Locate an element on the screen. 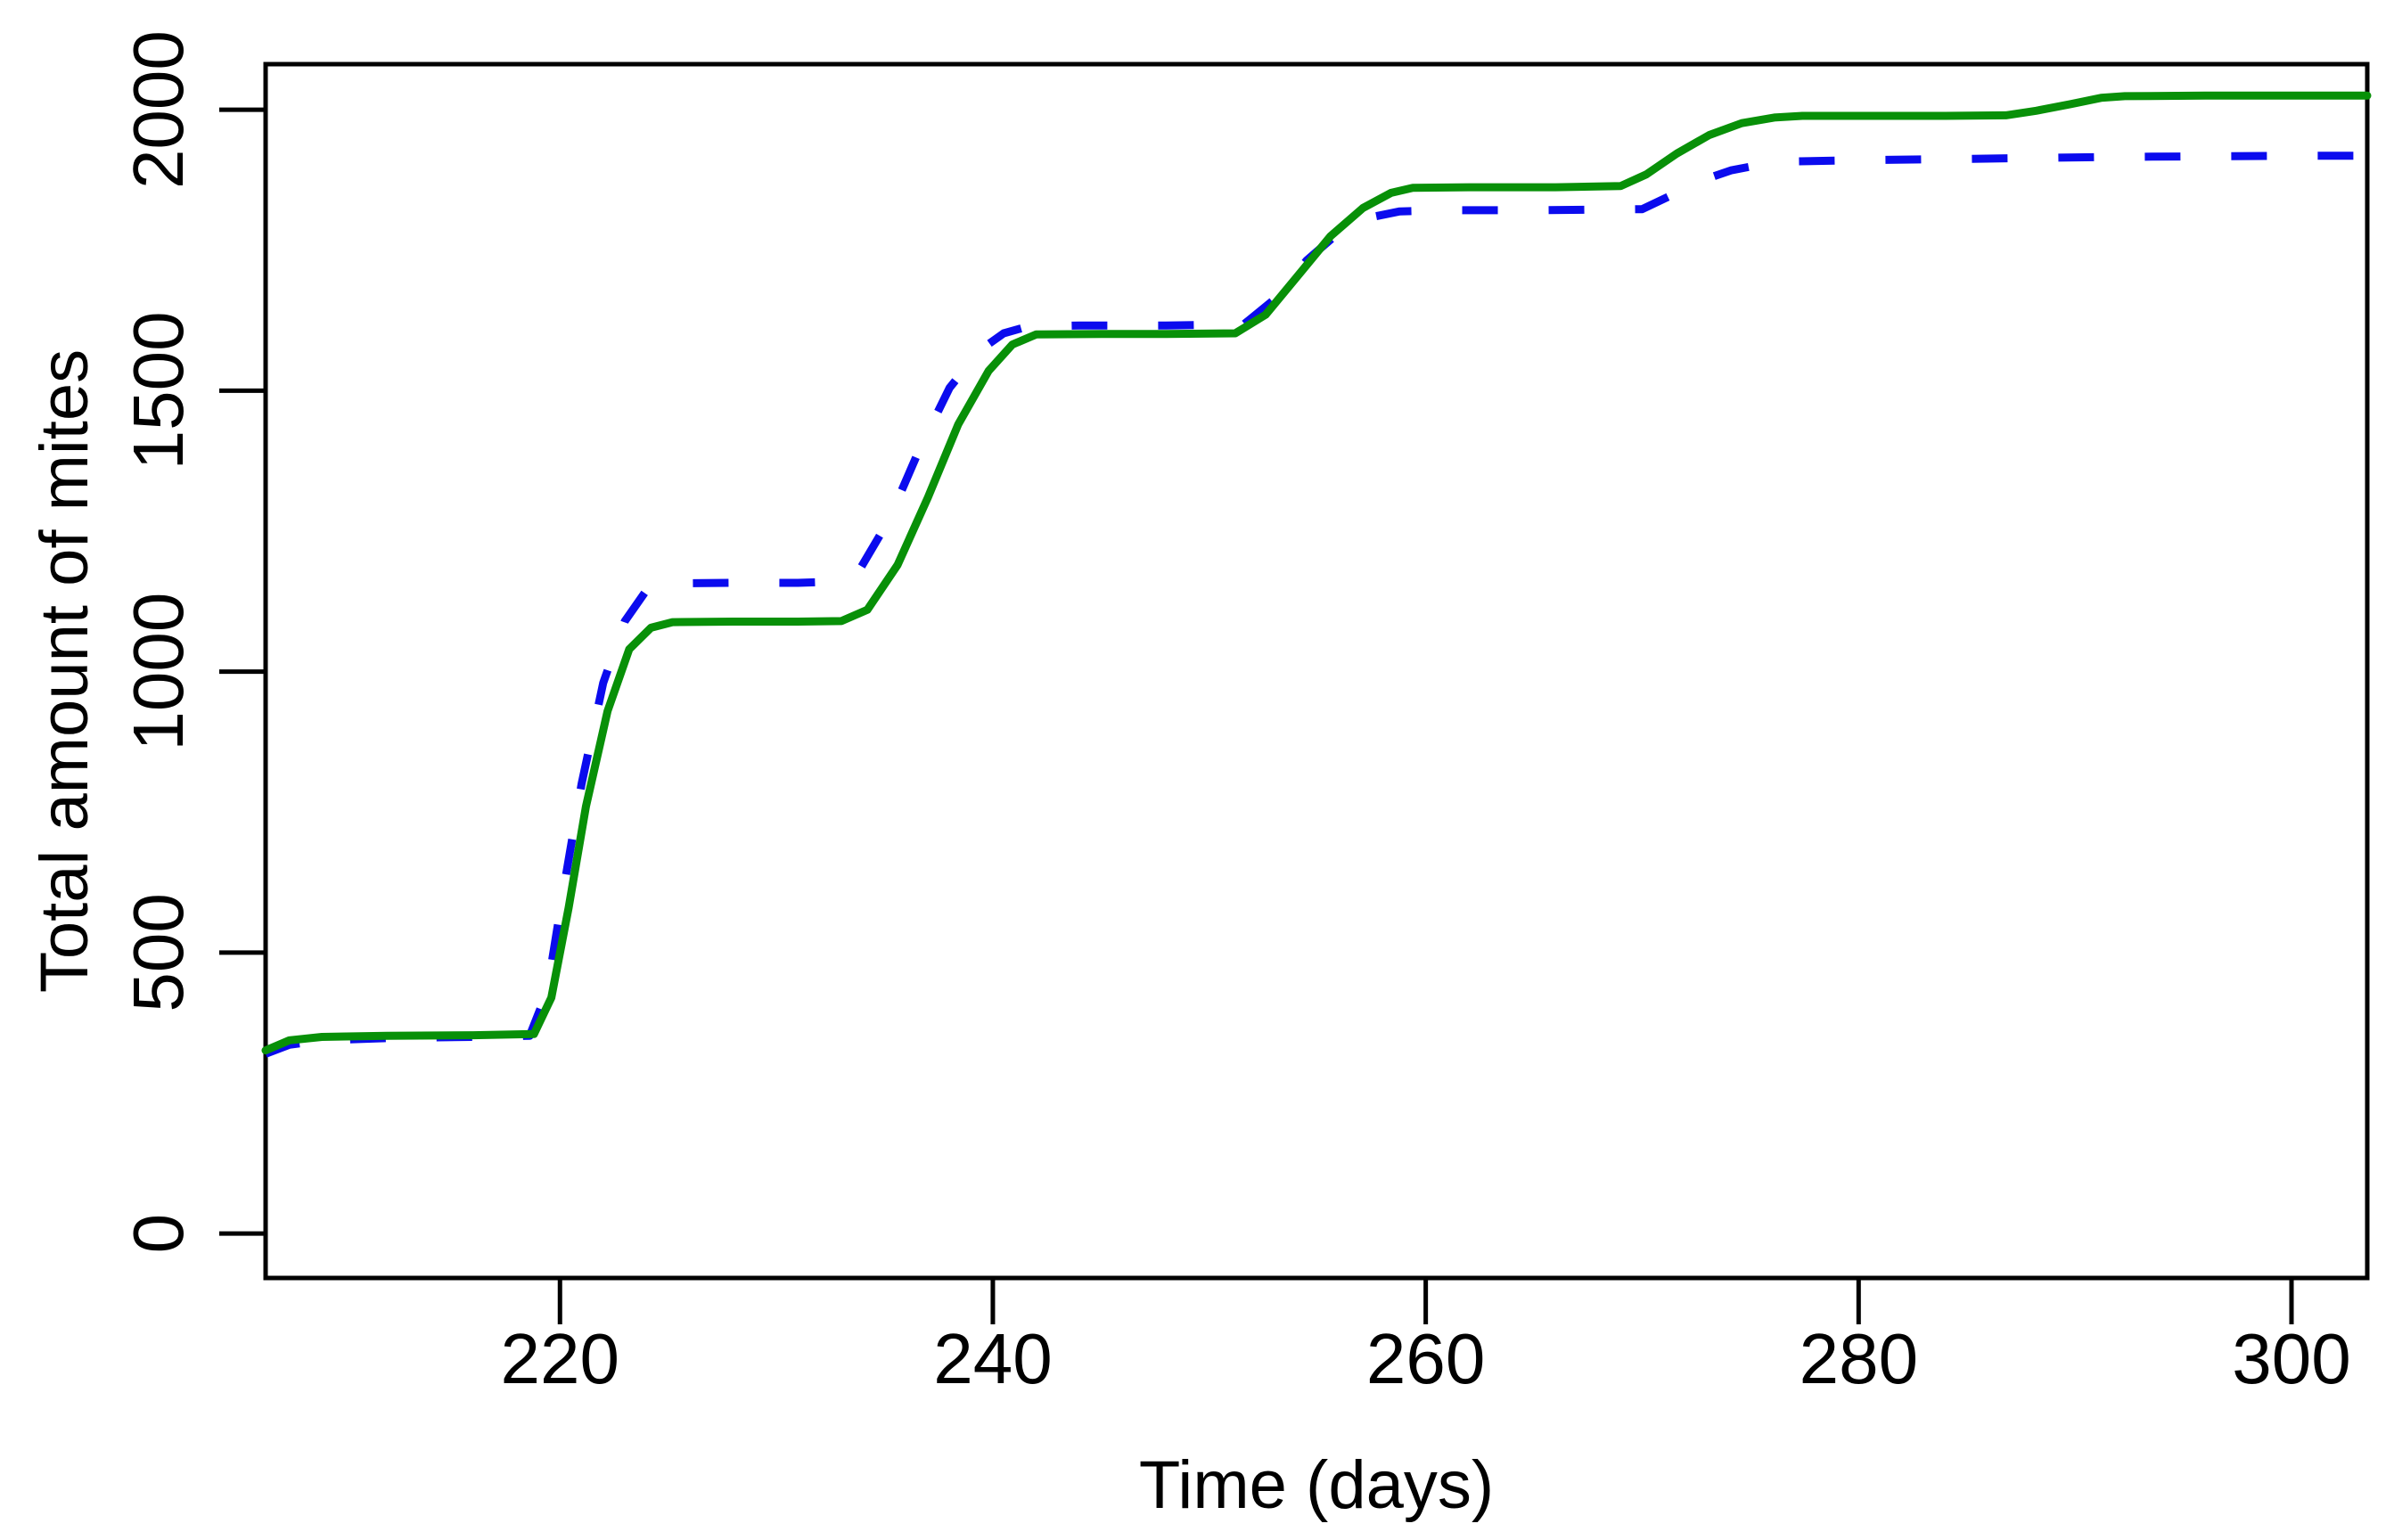  y-axis-tick-labels: 0 500 1000 1500 2000 is located at coordinates (158, 641).